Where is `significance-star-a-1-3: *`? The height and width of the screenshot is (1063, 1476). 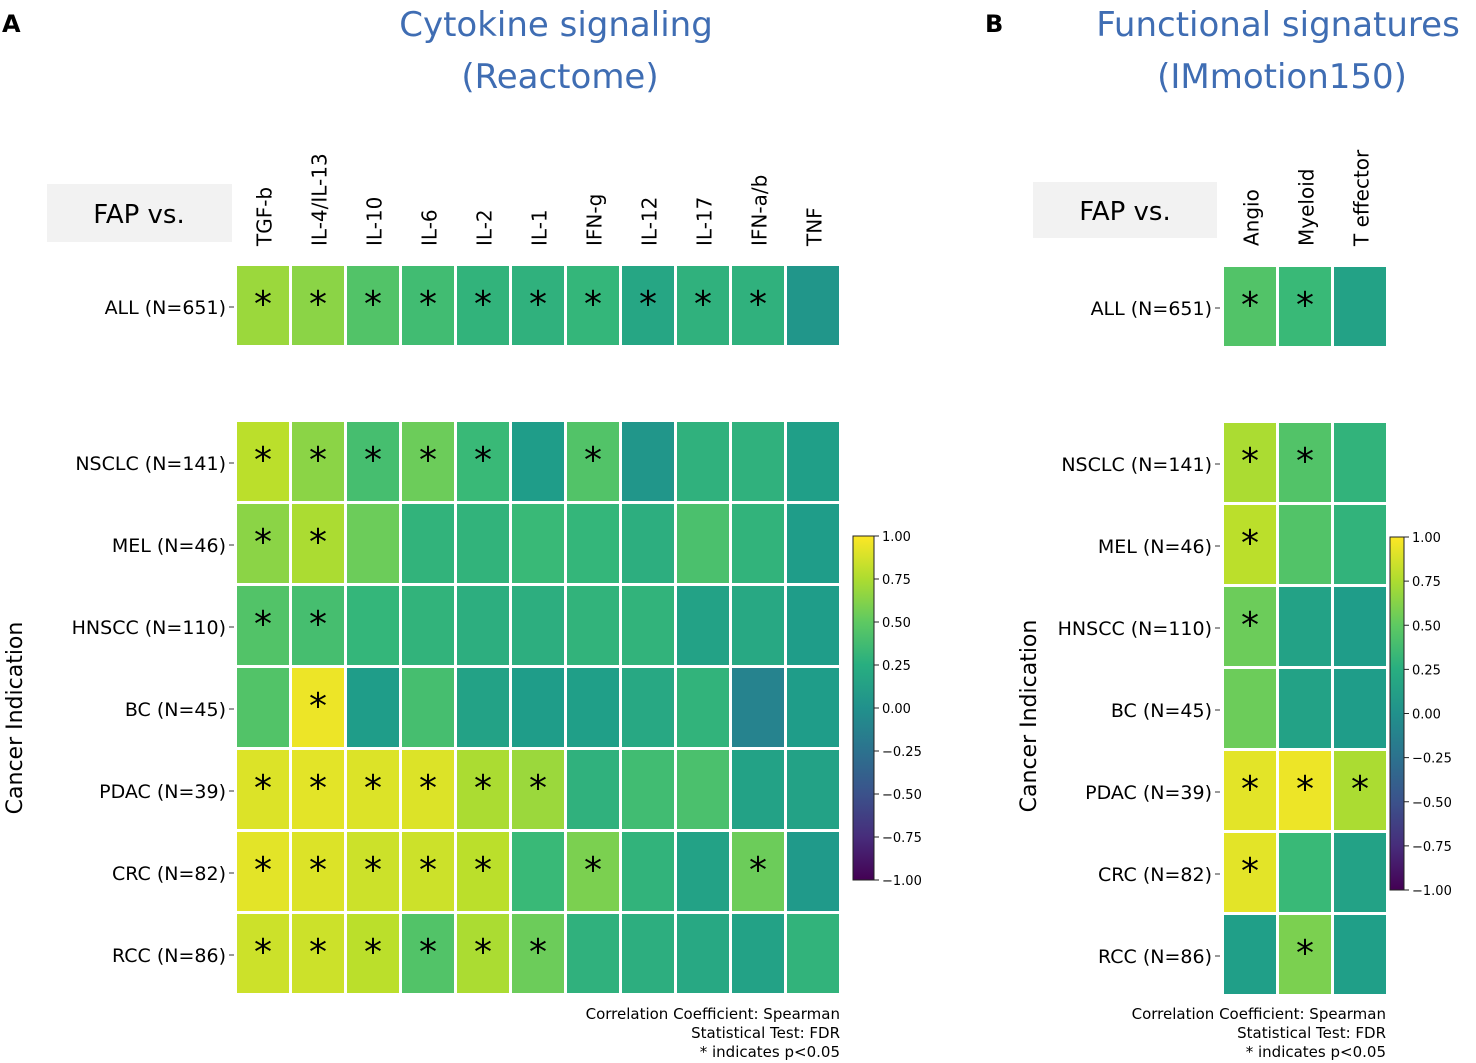
significance-star-a-1-3: * is located at coordinates (428, 460).